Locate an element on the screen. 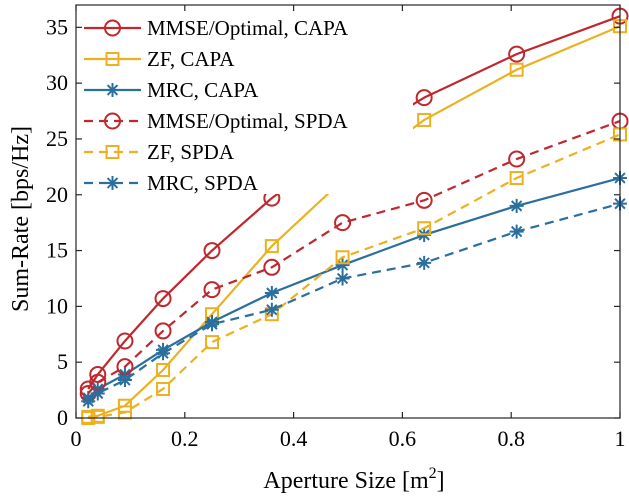  x-tick-label: 0.8 is located at coordinates (511, 438).